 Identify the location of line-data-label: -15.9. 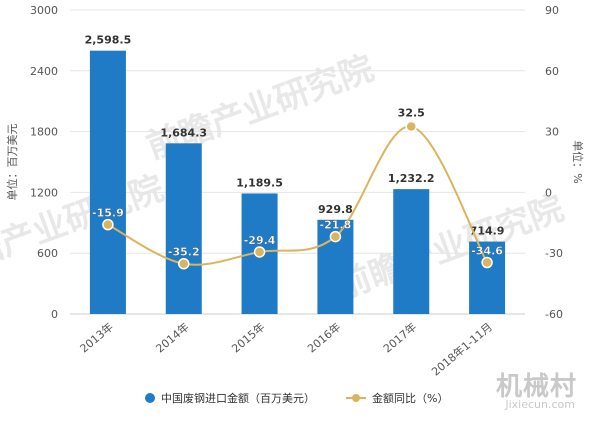
(108, 213).